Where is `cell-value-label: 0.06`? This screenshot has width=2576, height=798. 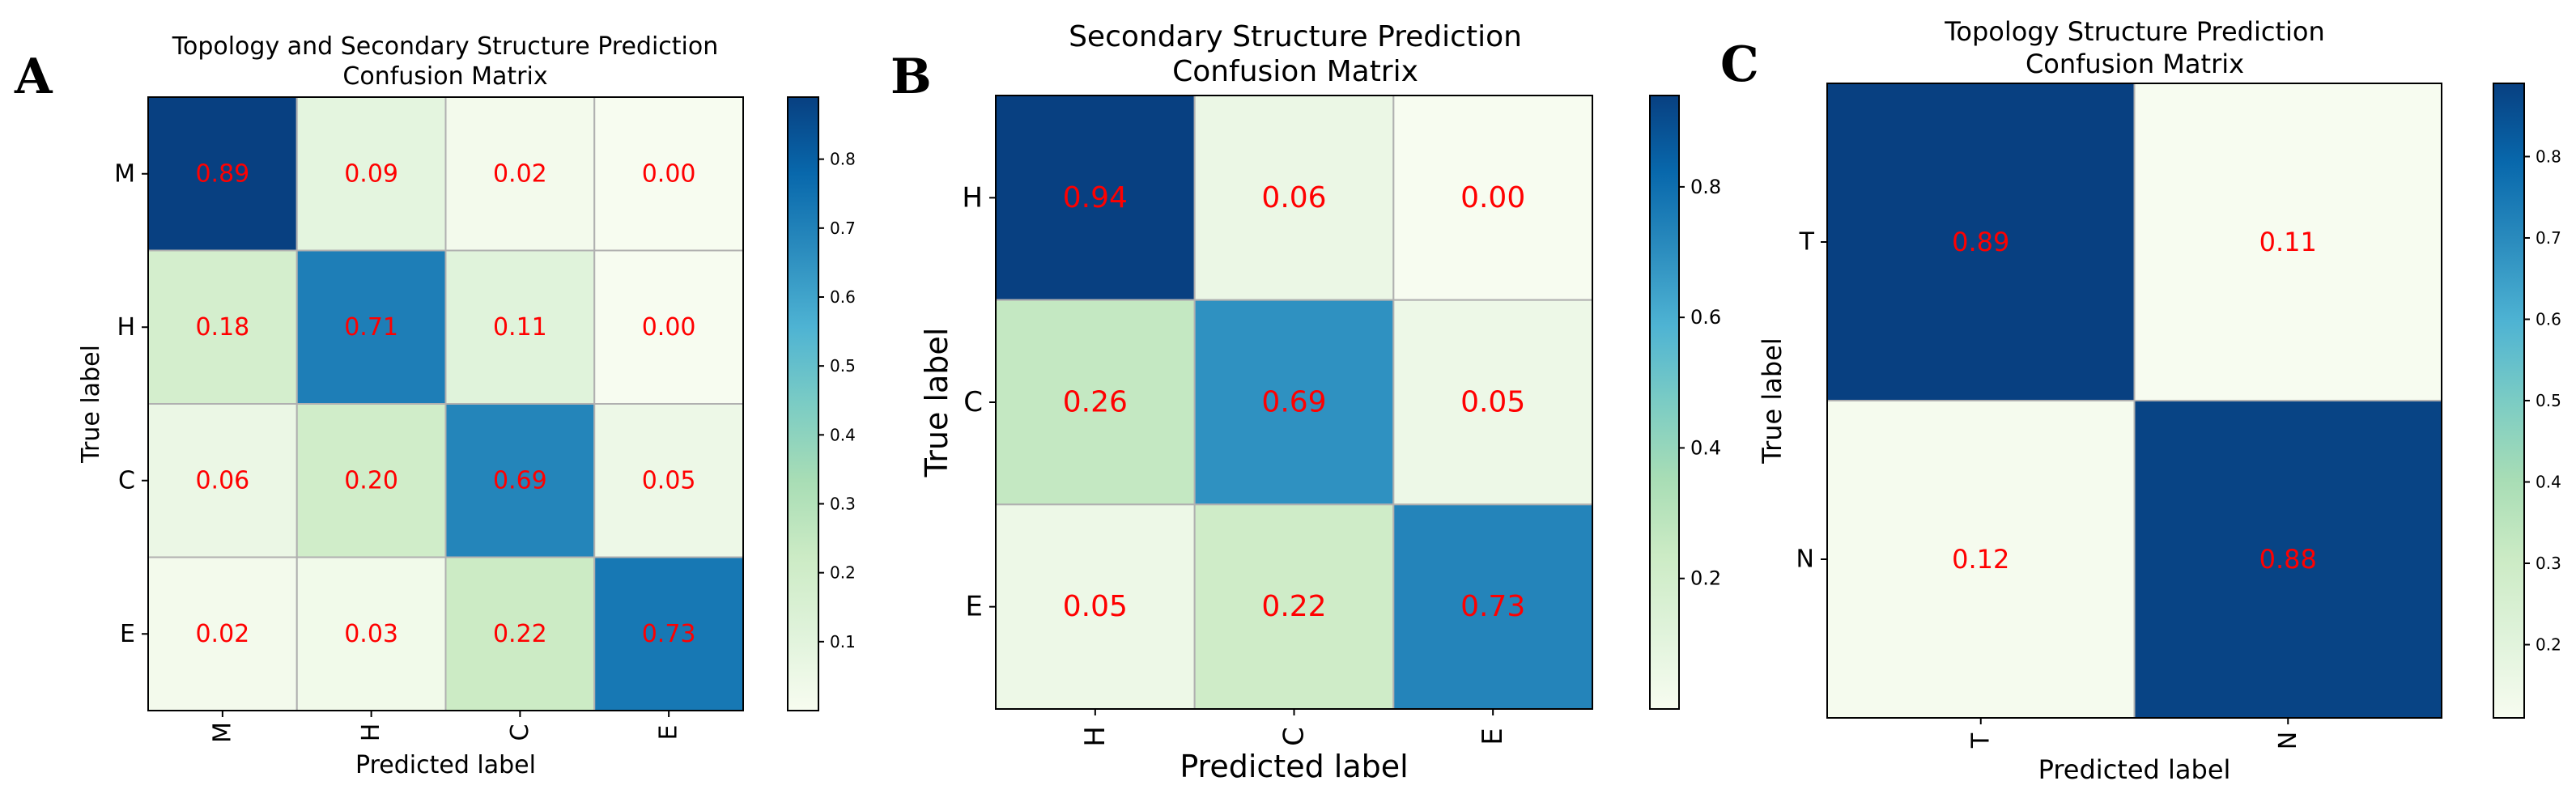 cell-value-label: 0.06 is located at coordinates (1294, 197).